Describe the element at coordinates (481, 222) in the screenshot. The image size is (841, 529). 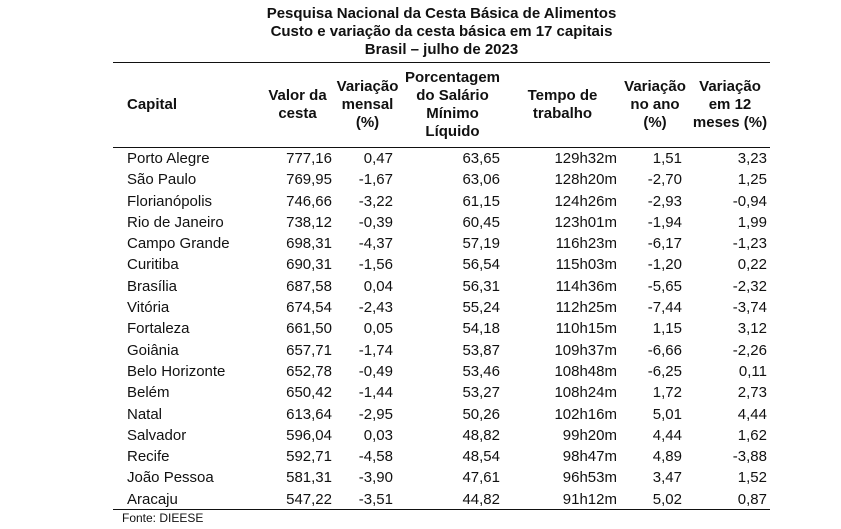
I see `table-cell: 60,45` at that location.